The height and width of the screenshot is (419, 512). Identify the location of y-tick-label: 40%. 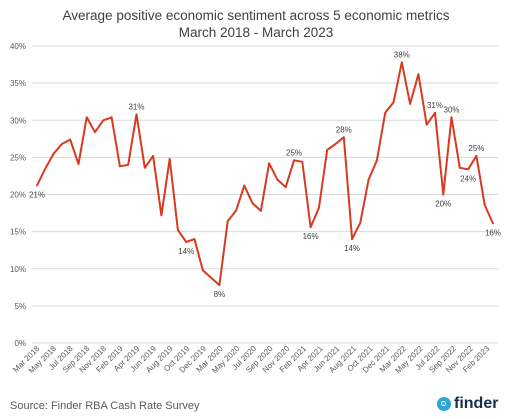
(18, 46).